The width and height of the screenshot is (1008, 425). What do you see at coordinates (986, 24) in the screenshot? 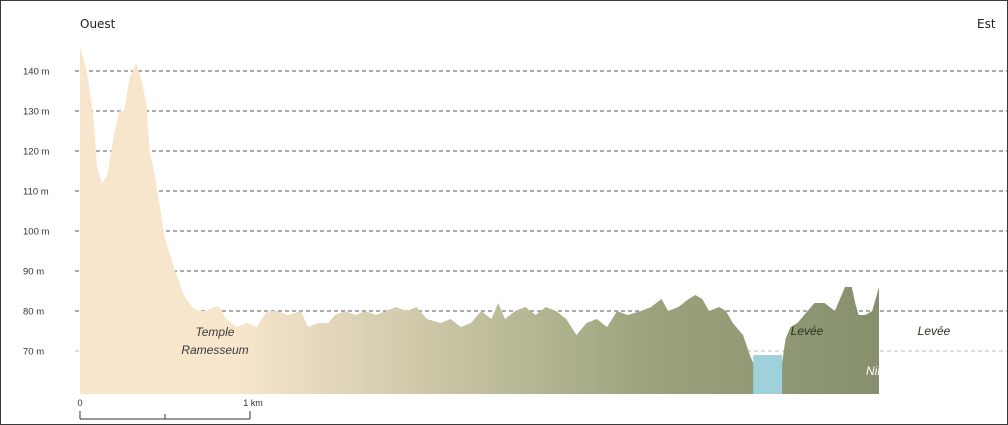
I see `direction-label-east: Est` at bounding box center [986, 24].